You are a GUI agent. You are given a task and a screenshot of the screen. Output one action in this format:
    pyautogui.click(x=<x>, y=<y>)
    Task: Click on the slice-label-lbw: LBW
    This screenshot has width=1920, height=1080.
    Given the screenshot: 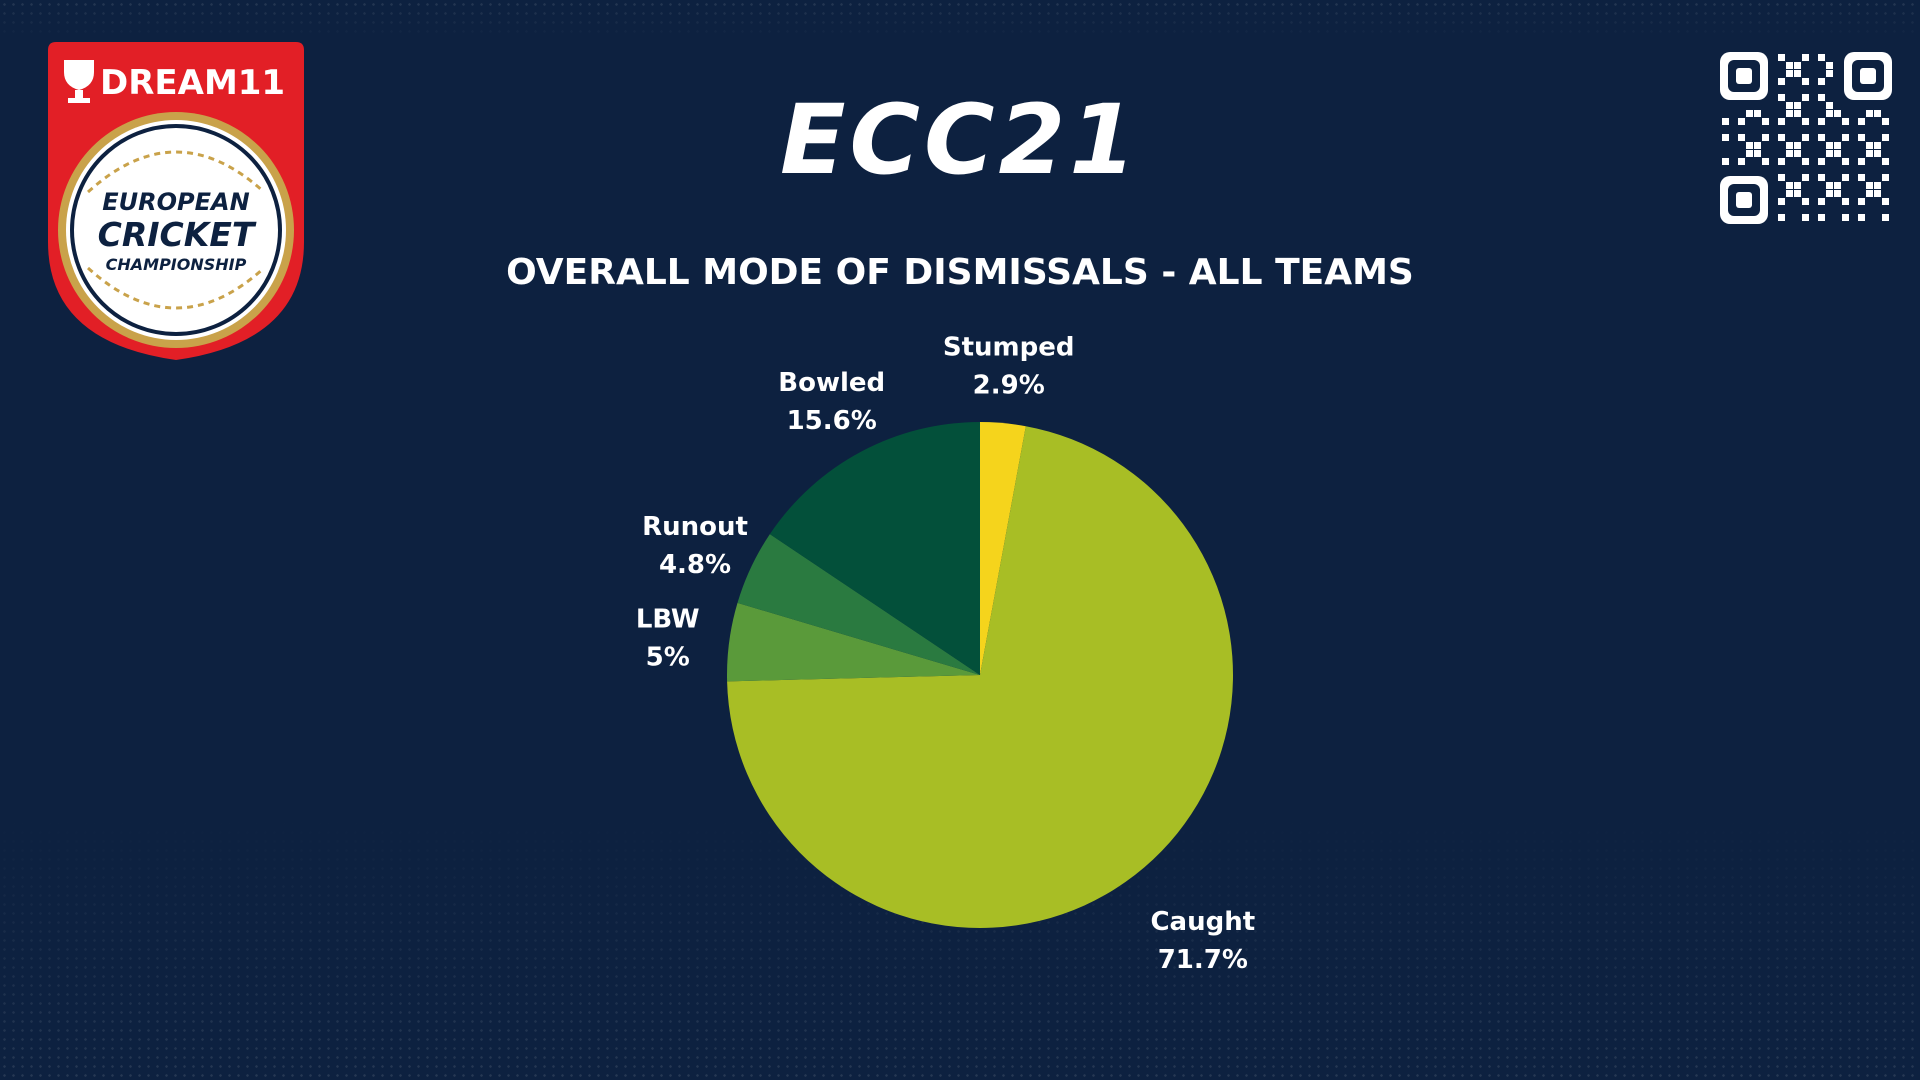 What is the action you would take?
    pyautogui.click(x=668, y=620)
    